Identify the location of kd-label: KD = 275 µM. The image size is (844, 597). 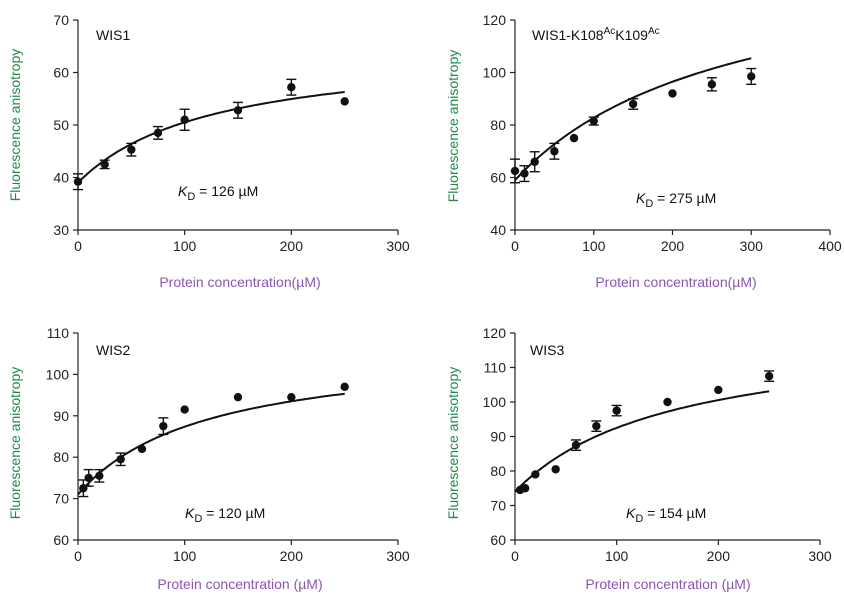
(676, 200).